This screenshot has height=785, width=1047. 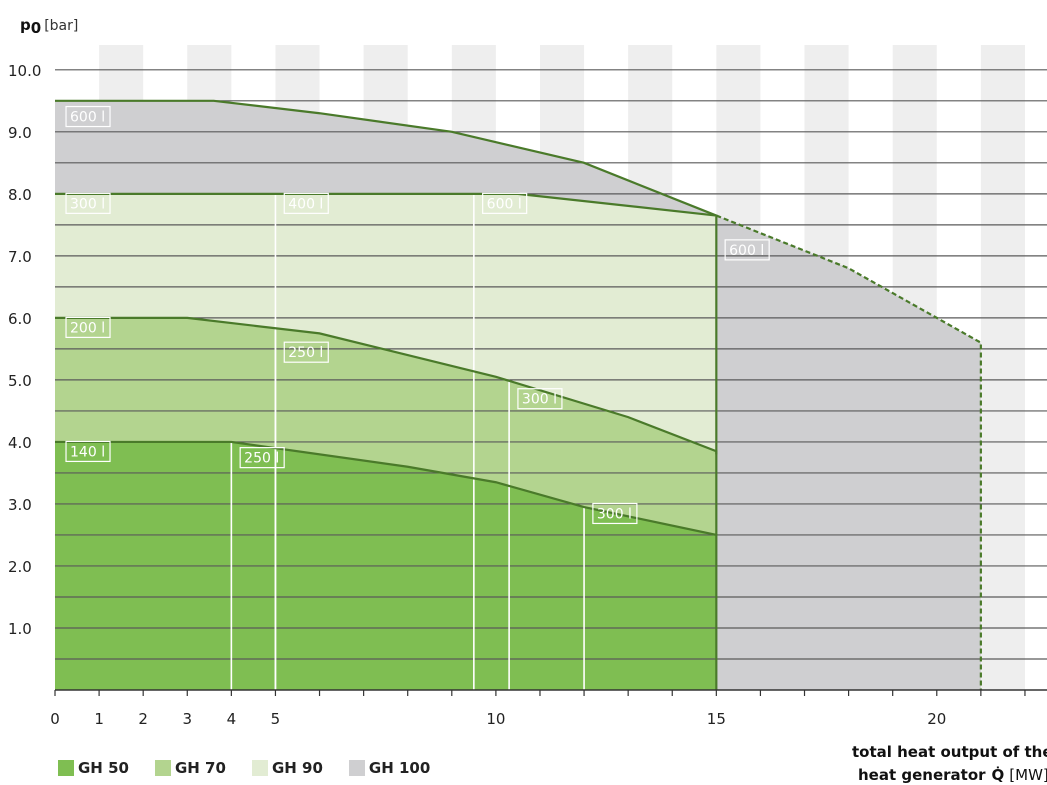 What do you see at coordinates (20, 629) in the screenshot?
I see `y-tick-label: 1.0` at bounding box center [20, 629].